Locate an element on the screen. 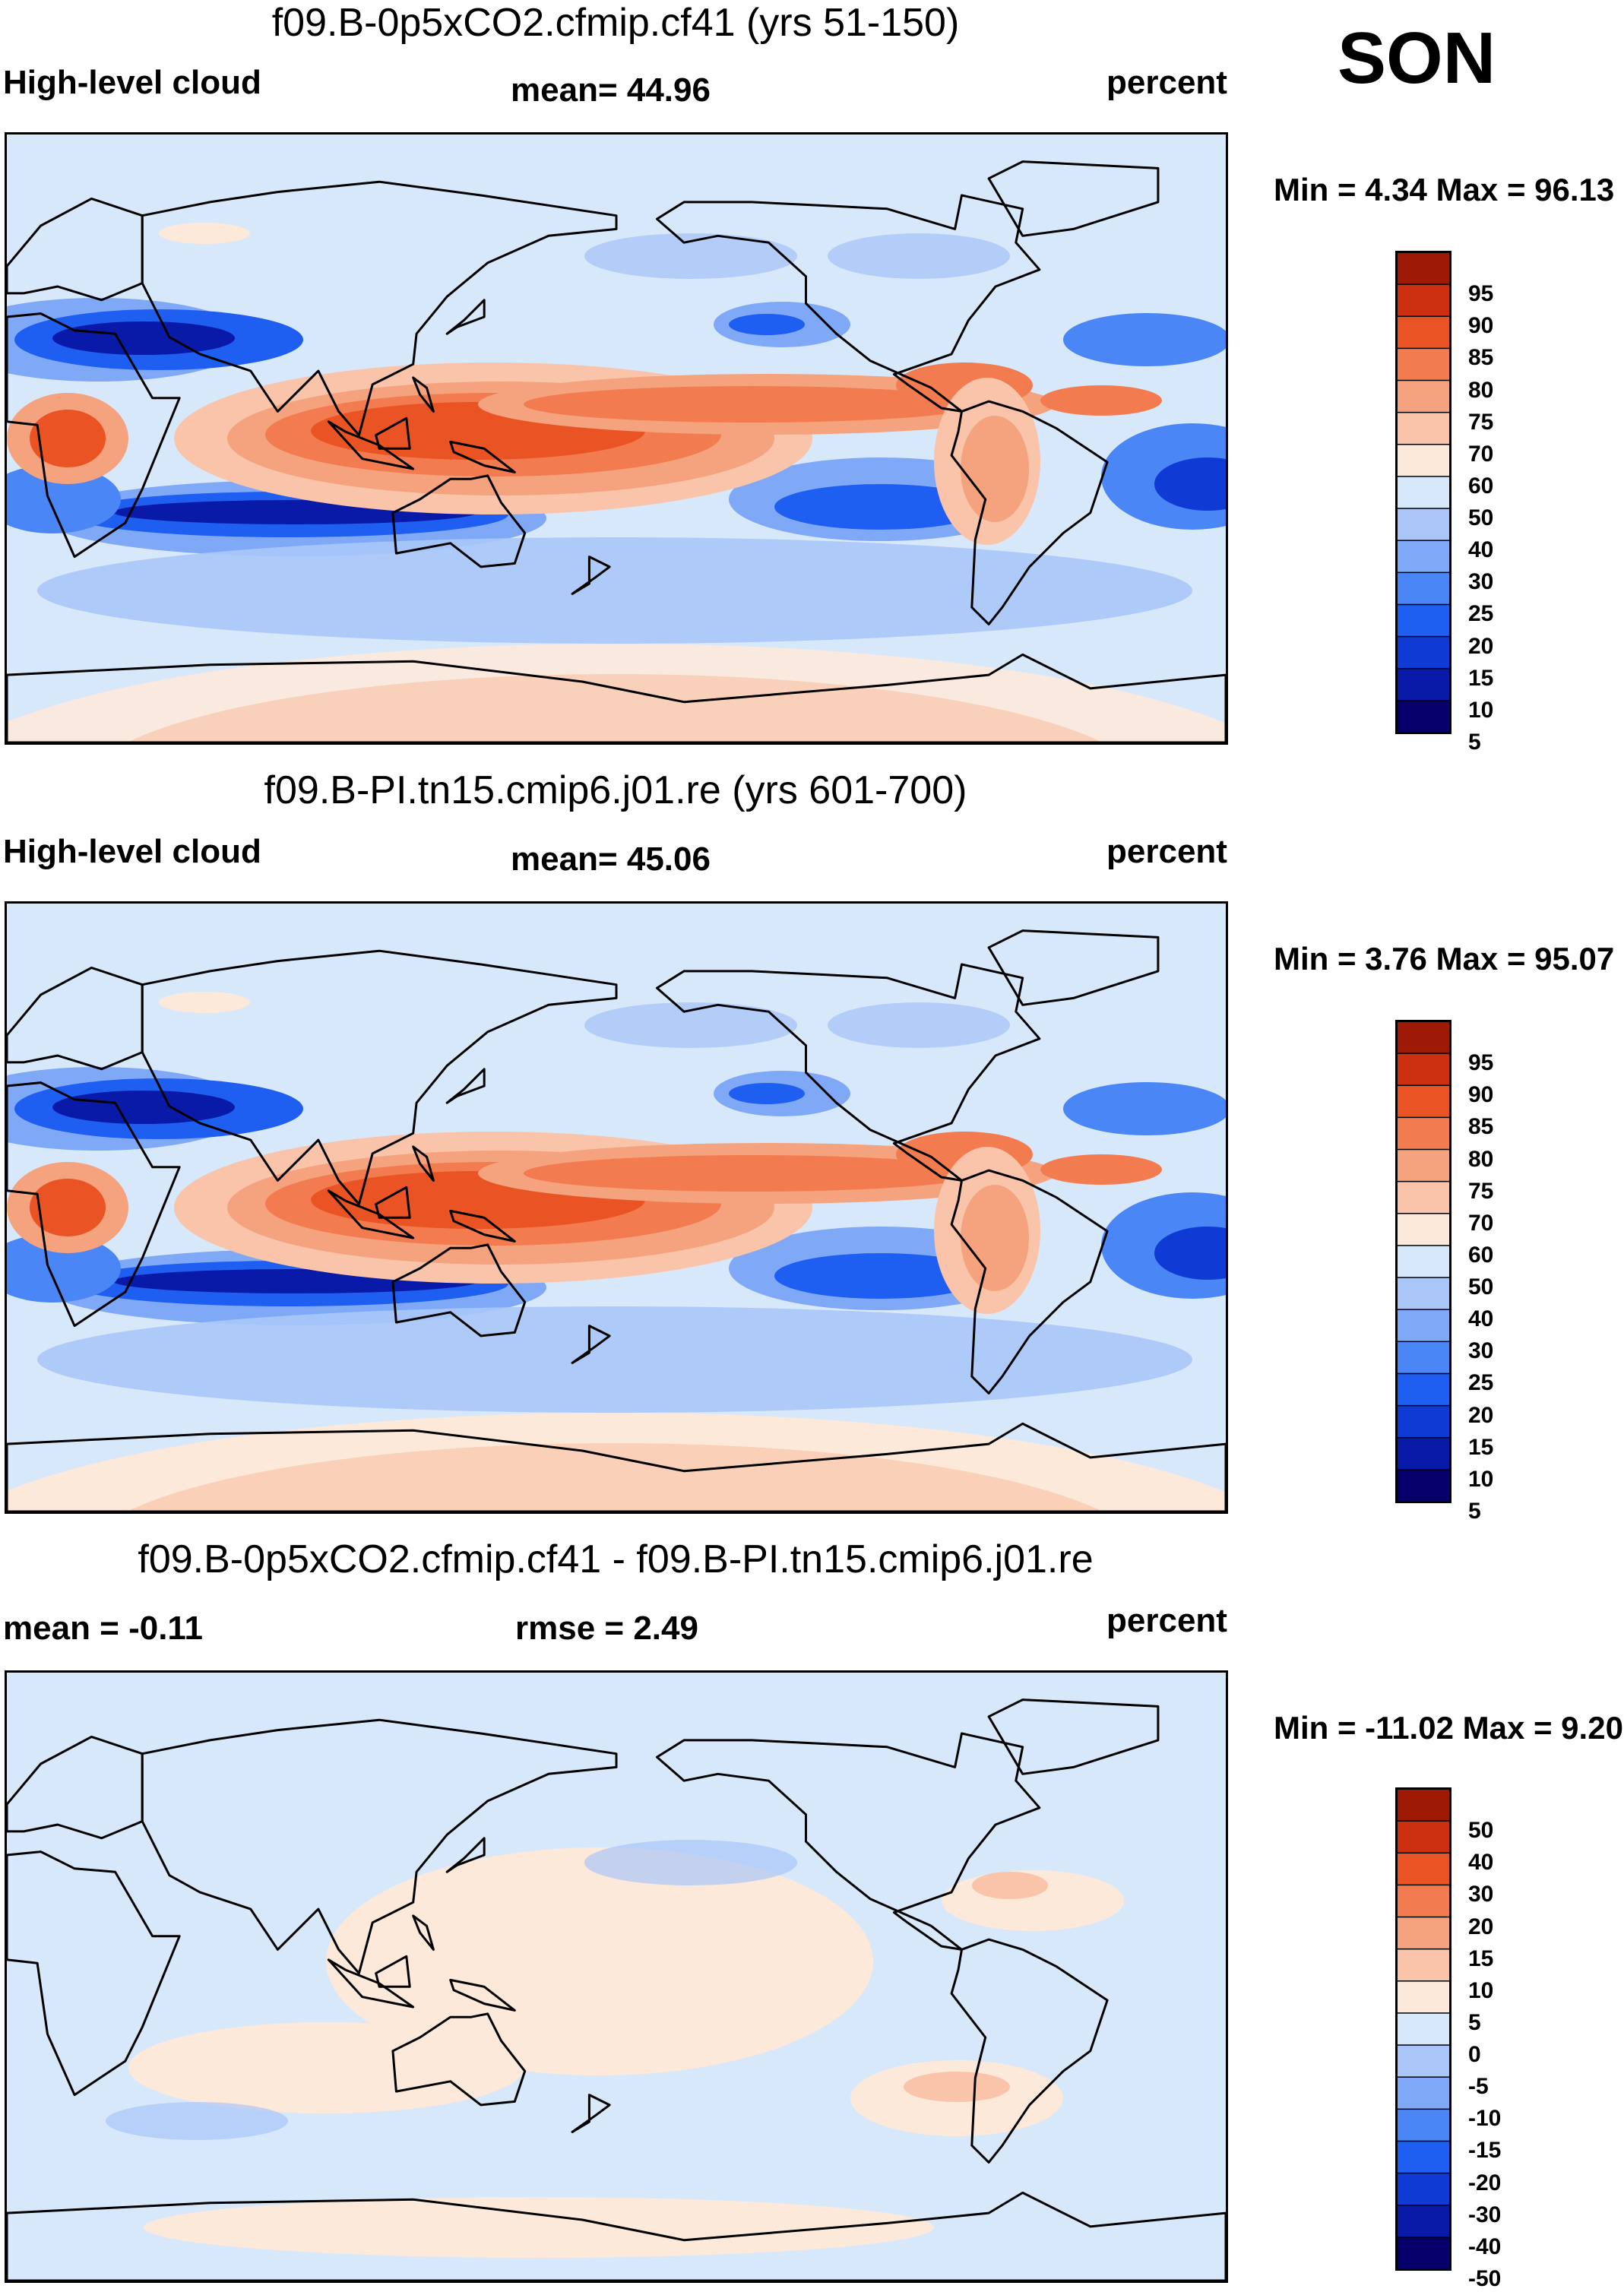 This screenshot has width=1624, height=2292. colorbar-tick-label: 0 is located at coordinates (1474, 2055).